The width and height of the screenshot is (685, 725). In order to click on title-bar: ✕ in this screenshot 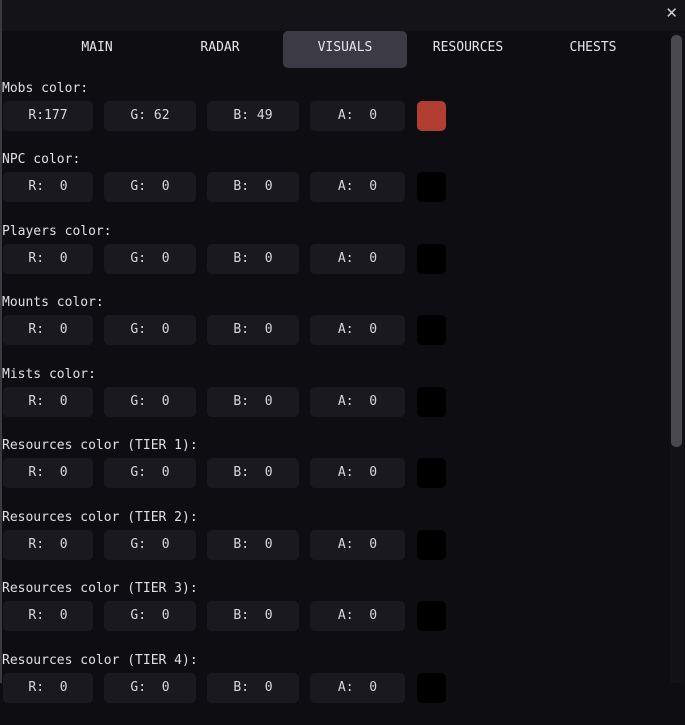, I will do `click(342, 15)`.